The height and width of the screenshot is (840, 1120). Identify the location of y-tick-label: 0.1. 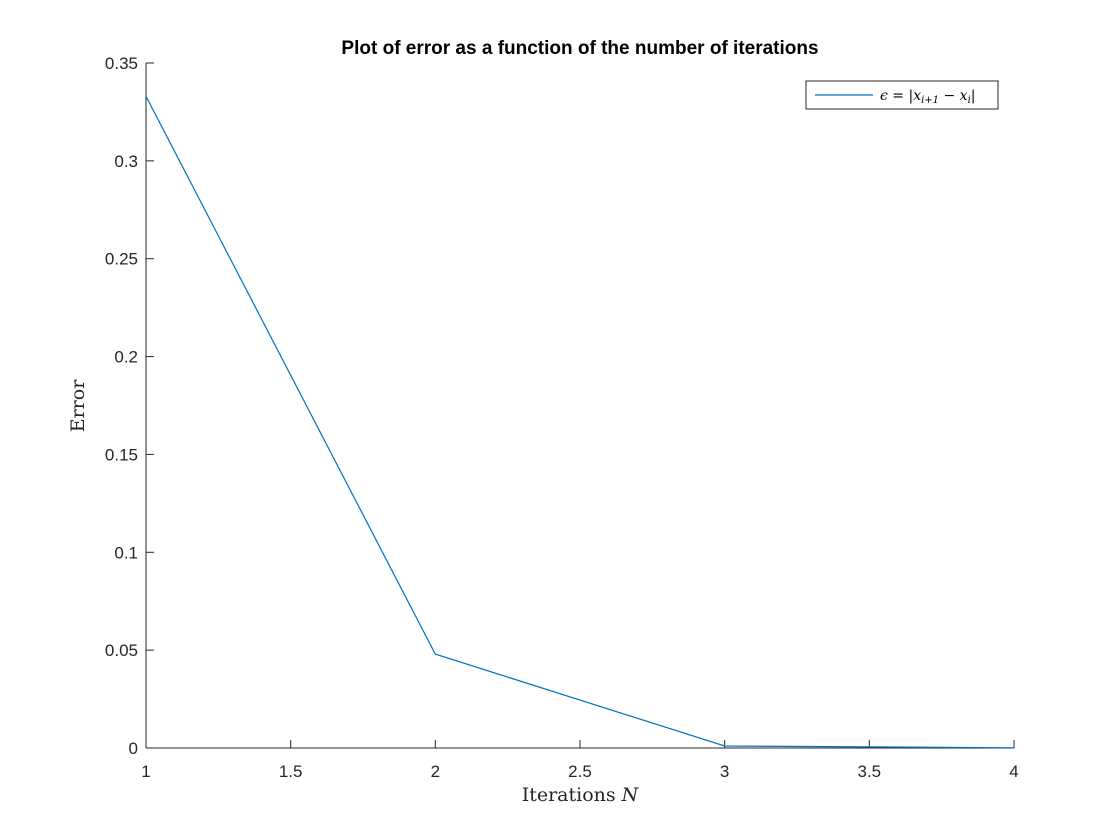
(126, 552).